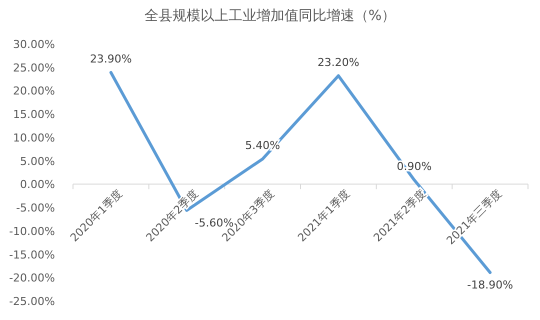 The image size is (540, 320). Describe the element at coordinates (32, 231) in the screenshot. I see `y-tick-label: -10.00%` at that location.